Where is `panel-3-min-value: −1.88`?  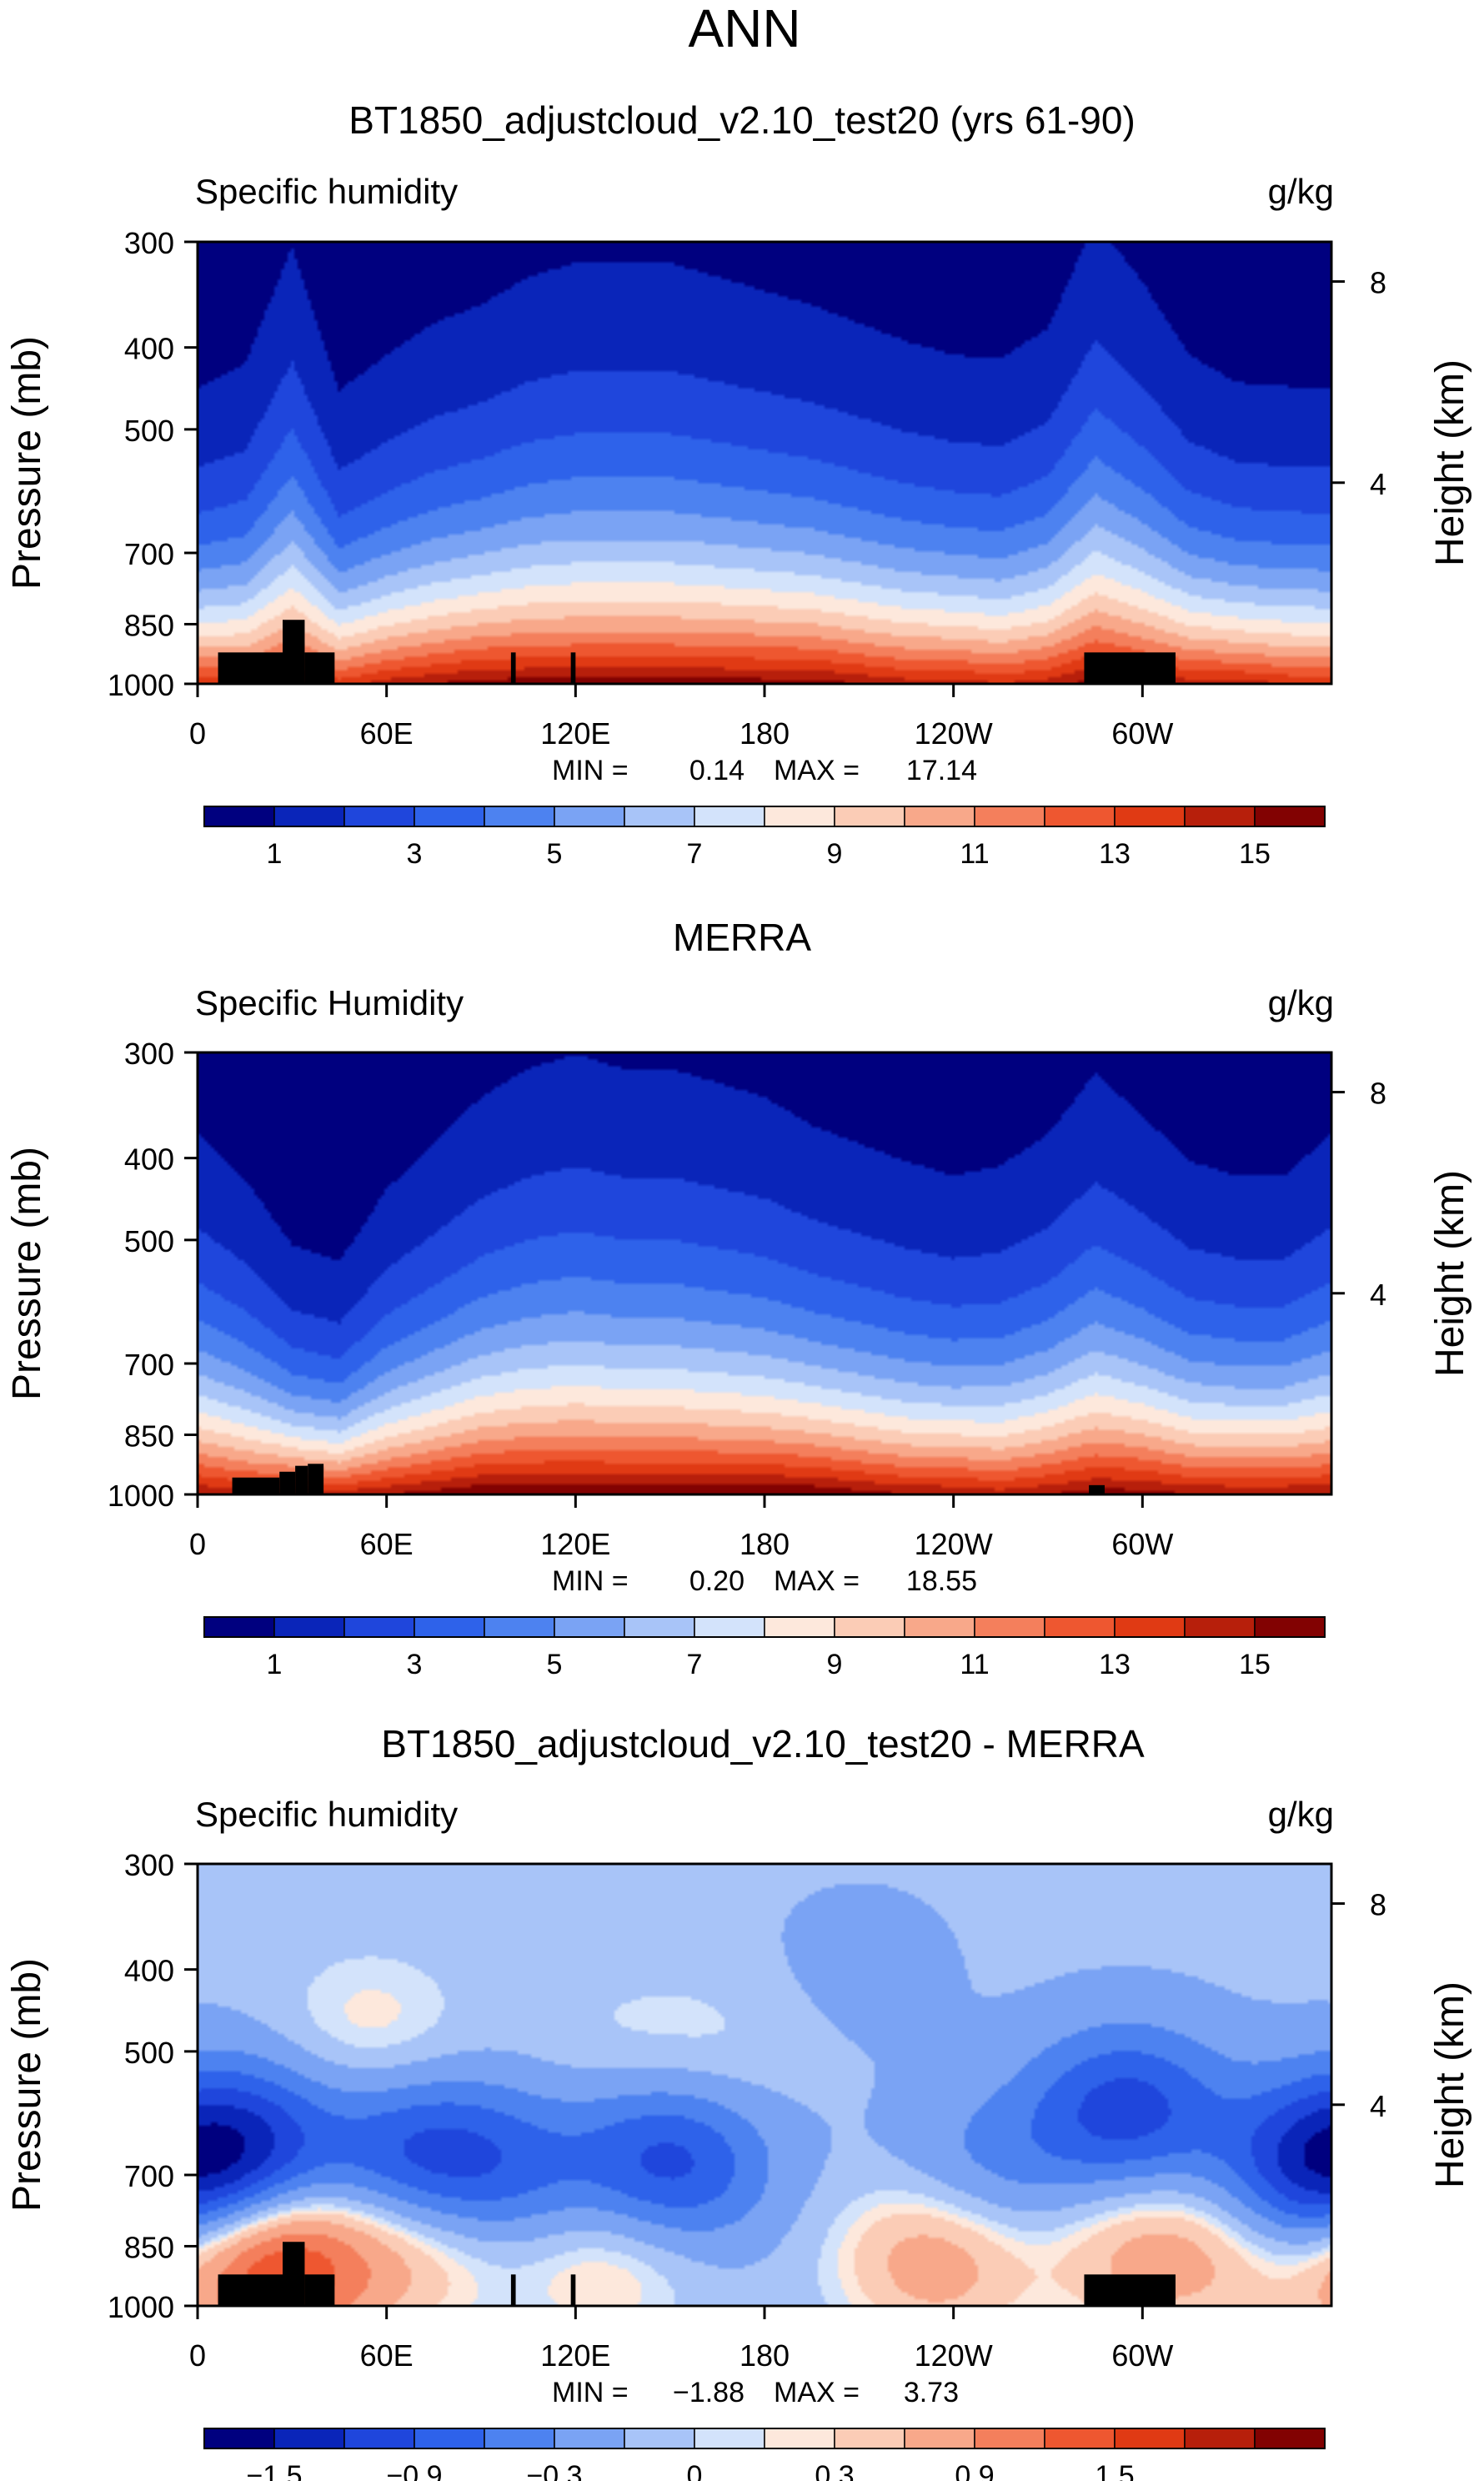 panel-3-min-value: −1.88 is located at coordinates (709, 2392).